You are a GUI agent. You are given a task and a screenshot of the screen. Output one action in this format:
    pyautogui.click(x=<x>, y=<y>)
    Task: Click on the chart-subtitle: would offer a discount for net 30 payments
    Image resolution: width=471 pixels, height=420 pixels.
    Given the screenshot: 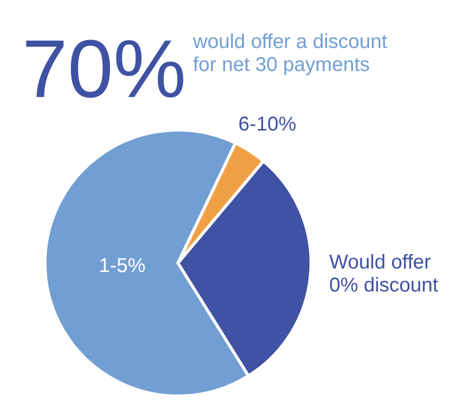 What is the action you would take?
    pyautogui.click(x=290, y=53)
    